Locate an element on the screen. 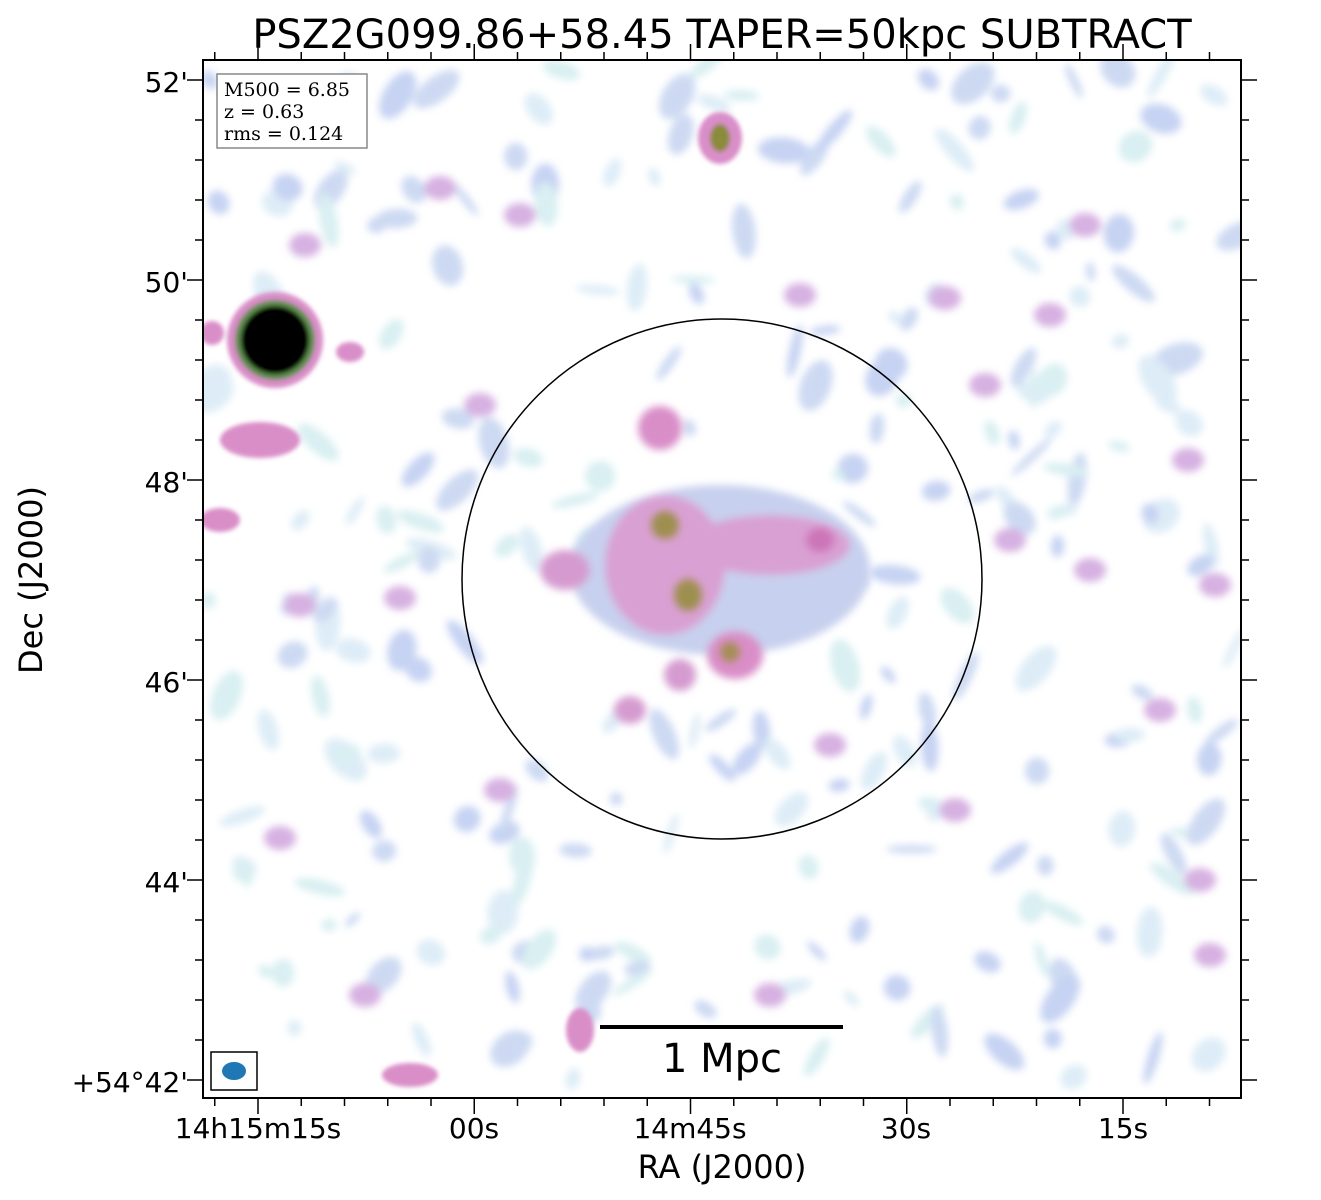 Image resolution: width=1321 pixels, height=1200 pixels. y-tick-label: 50' is located at coordinates (166, 282).